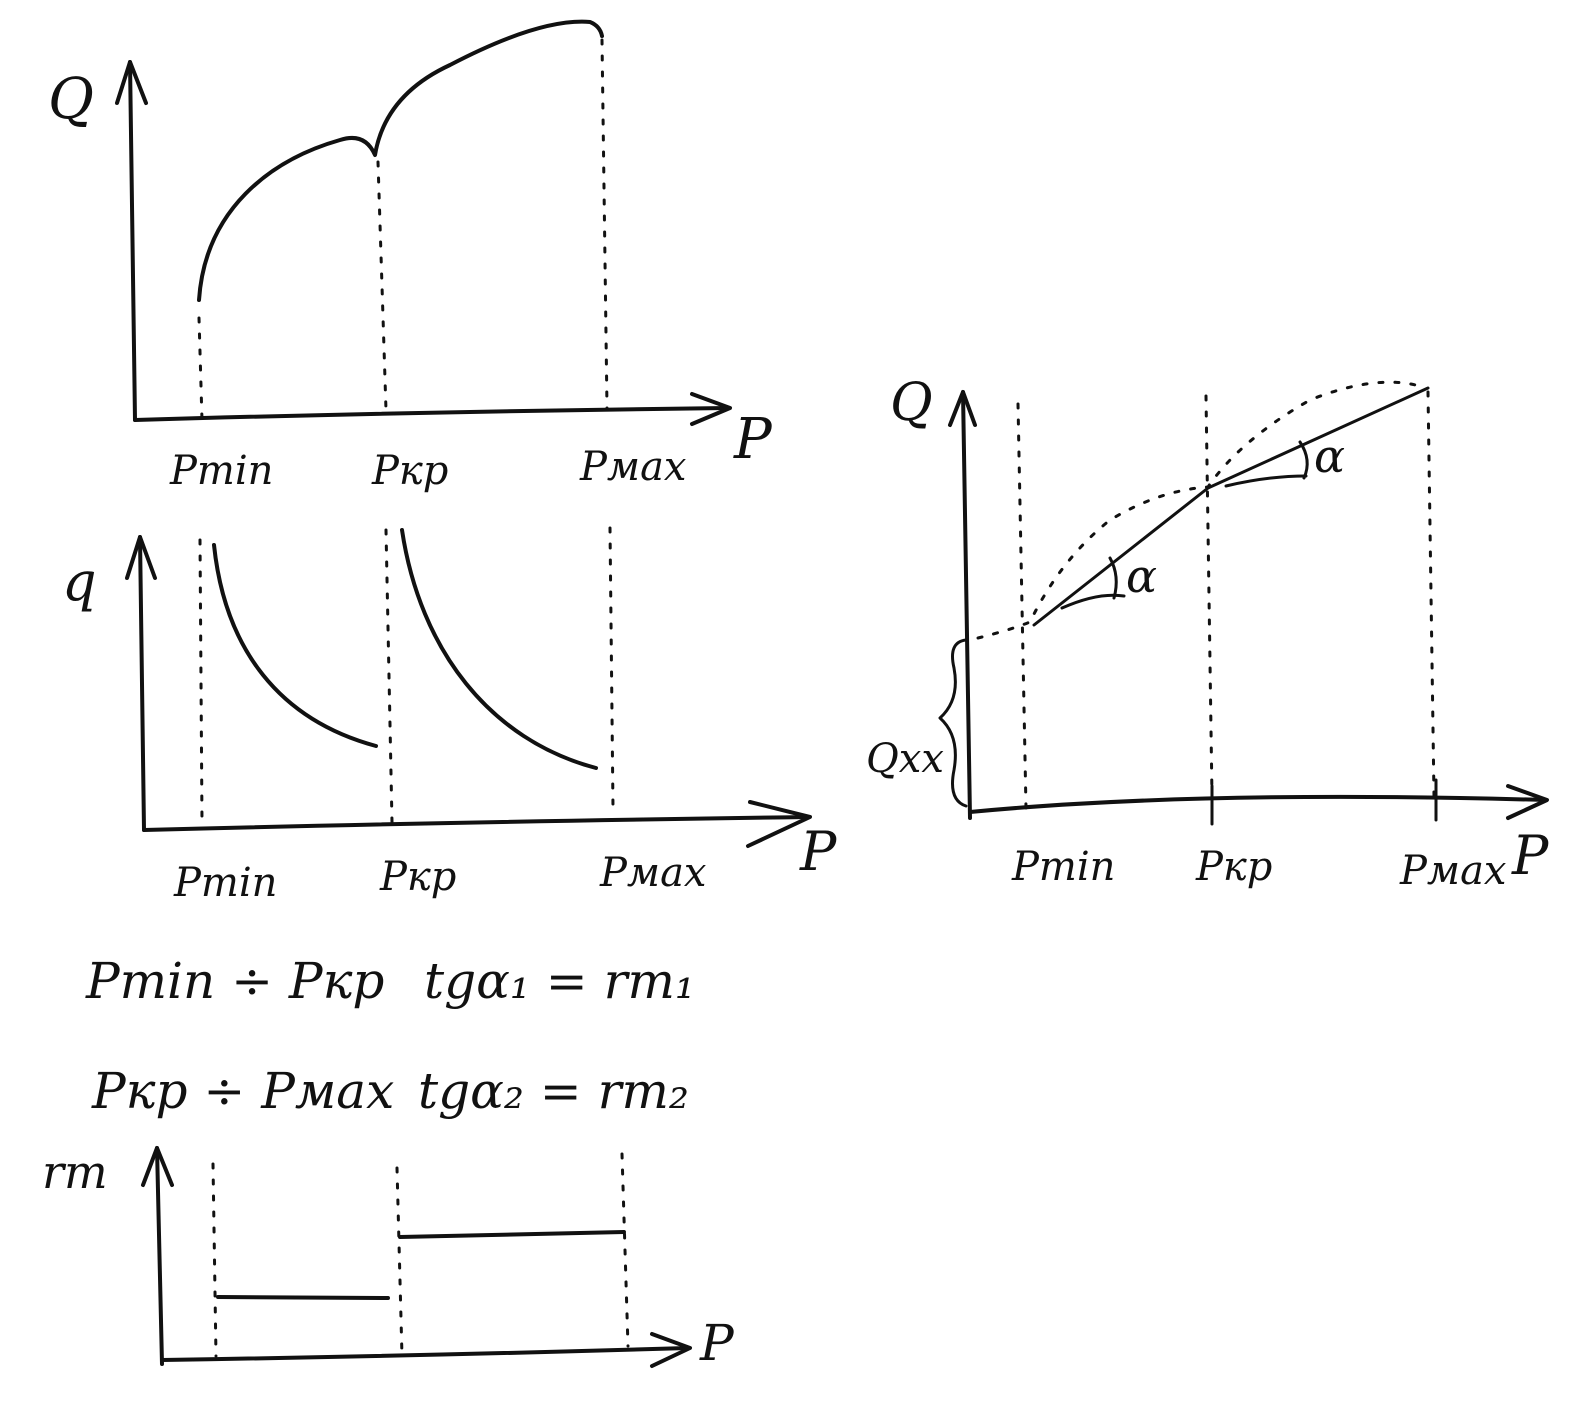 The width and height of the screenshot is (1576, 1408). I want to click on angle-label-2: α, so click(1329, 456).